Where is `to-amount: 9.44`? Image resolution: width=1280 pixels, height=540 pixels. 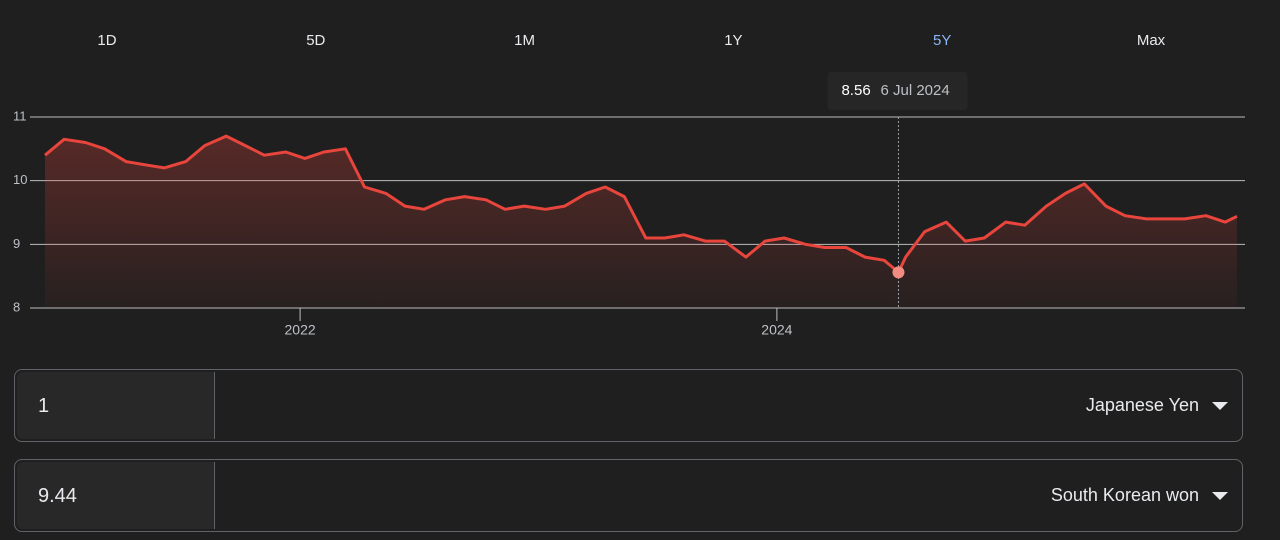
to-amount: 9.44 is located at coordinates (116, 495).